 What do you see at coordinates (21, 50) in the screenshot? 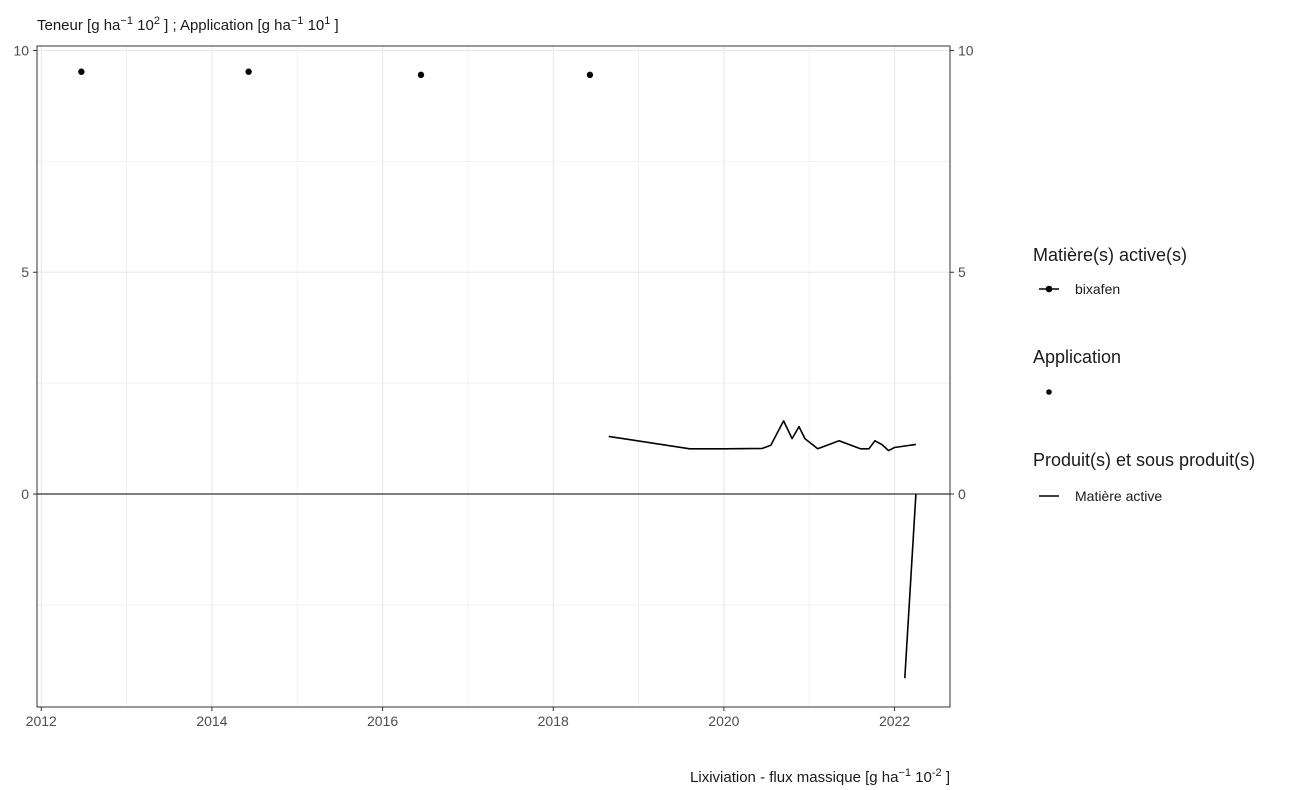
I see `y-tick-label: 10` at bounding box center [21, 50].